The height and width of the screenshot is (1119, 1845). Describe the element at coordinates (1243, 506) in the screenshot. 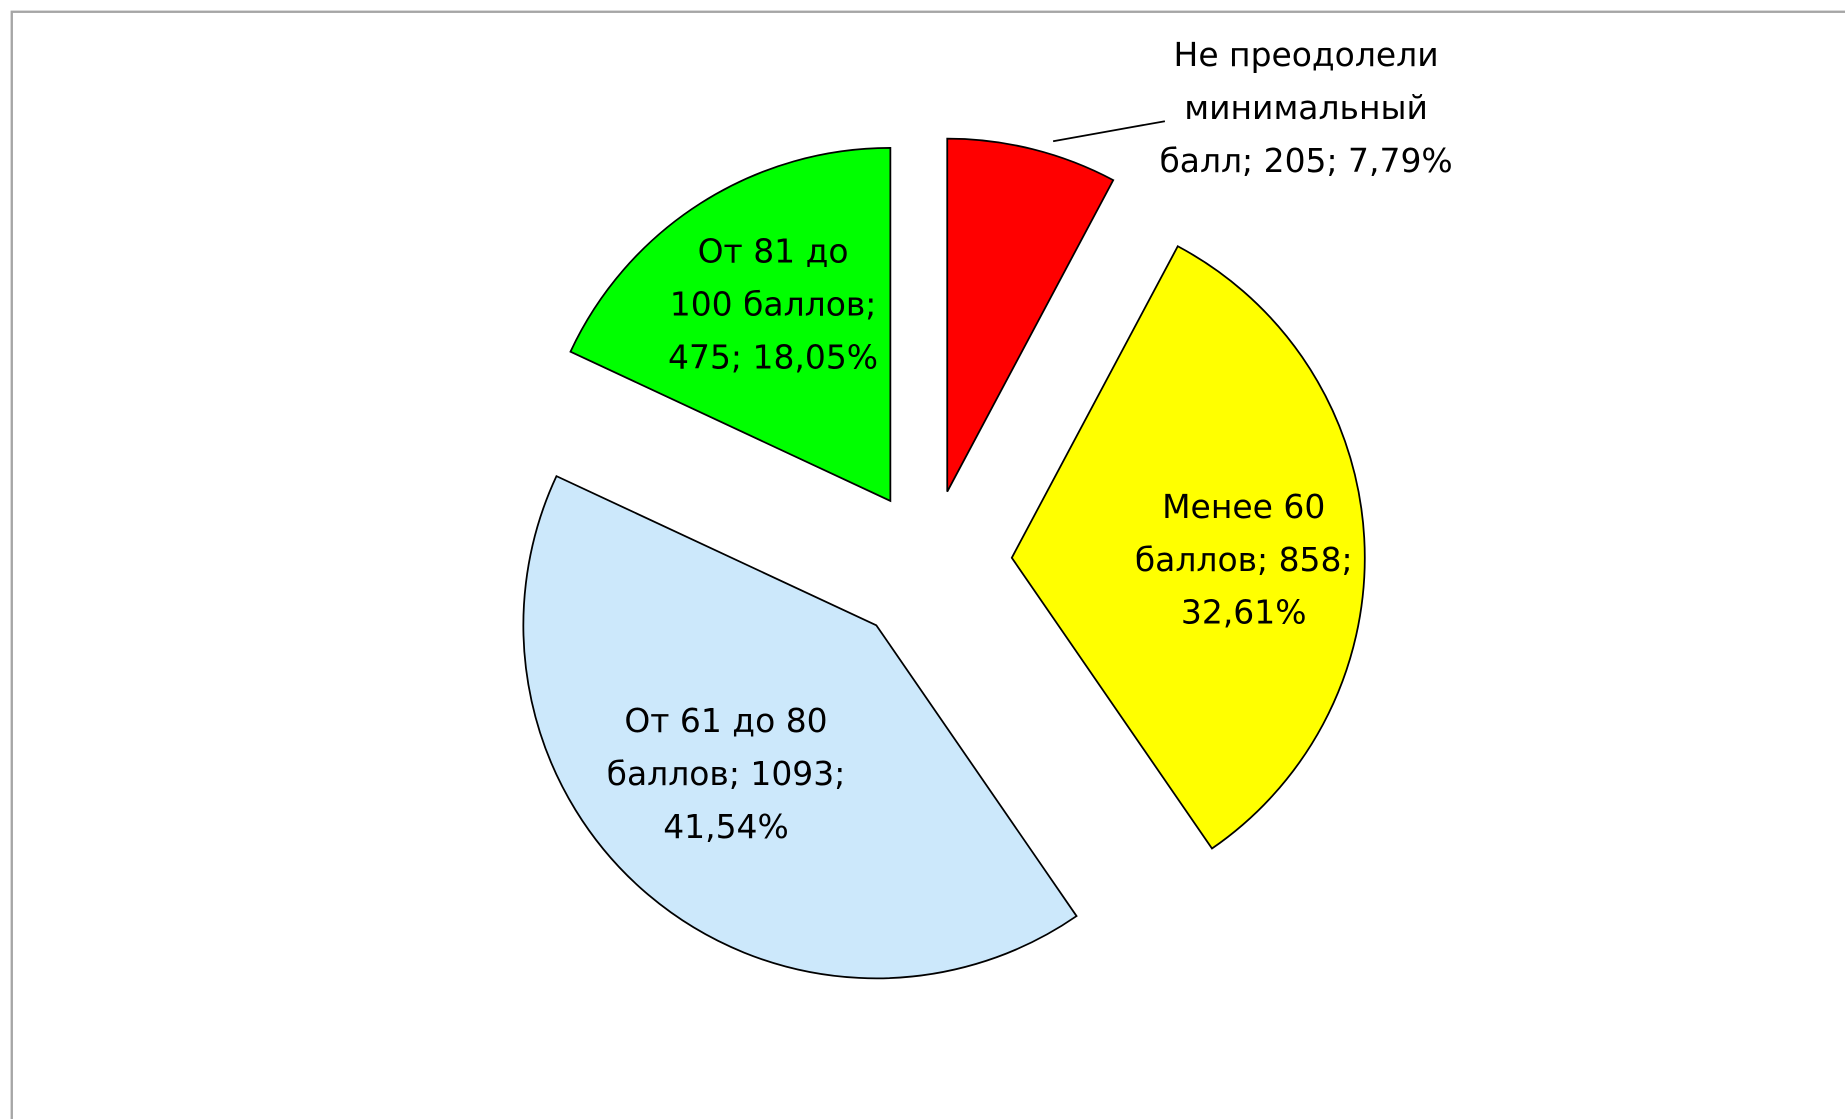

I see `data-label: Менее 60` at that location.